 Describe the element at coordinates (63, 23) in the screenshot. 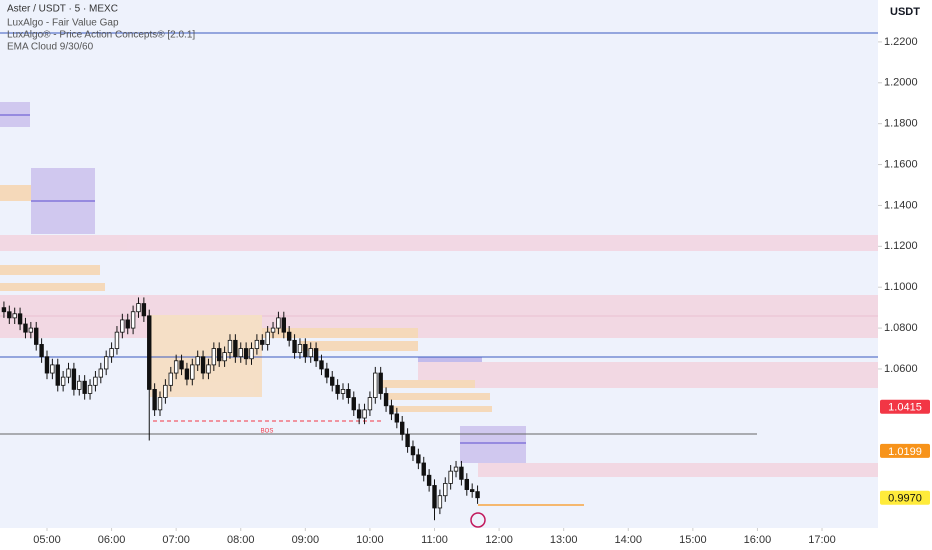

I see `indicator: LuxAlgo - Fair Value Gap` at that location.